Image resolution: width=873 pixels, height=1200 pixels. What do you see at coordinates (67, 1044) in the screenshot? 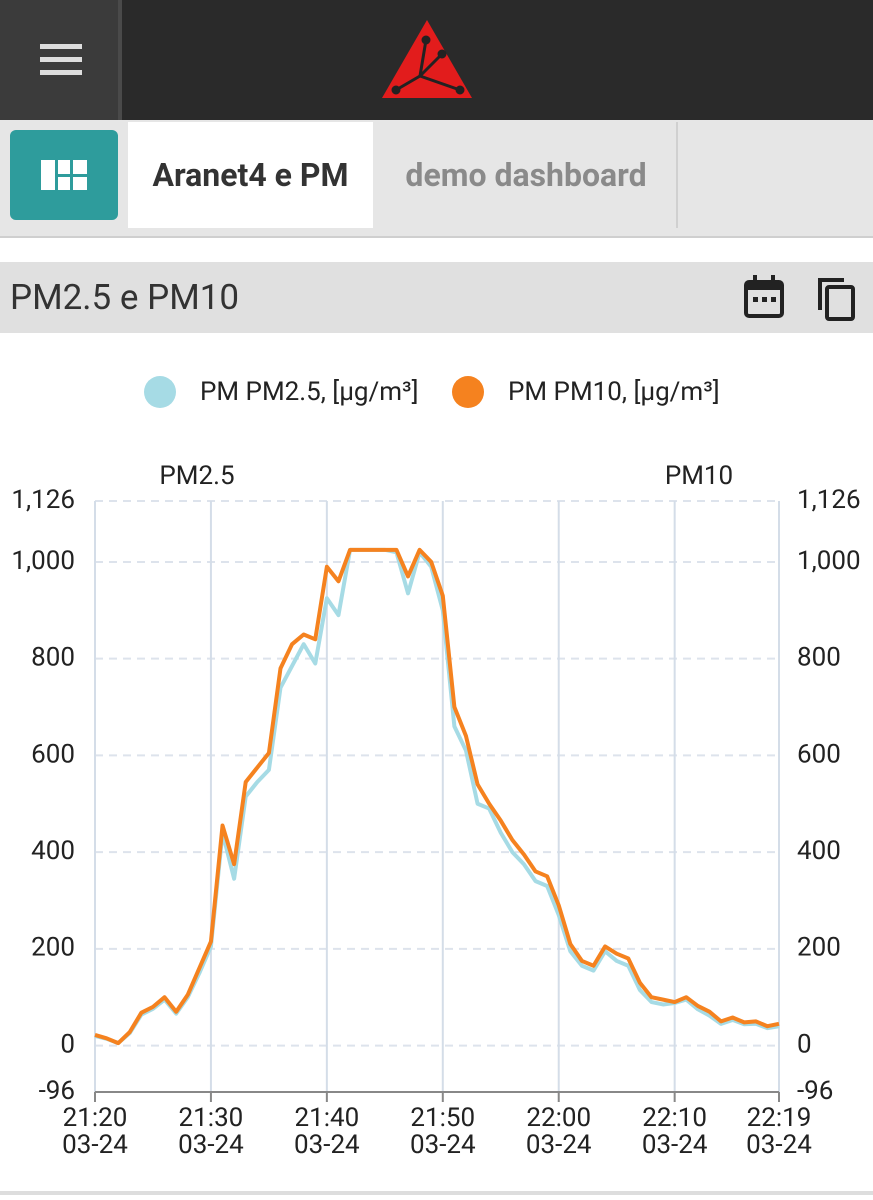
I see `y-tick-label: 0` at bounding box center [67, 1044].